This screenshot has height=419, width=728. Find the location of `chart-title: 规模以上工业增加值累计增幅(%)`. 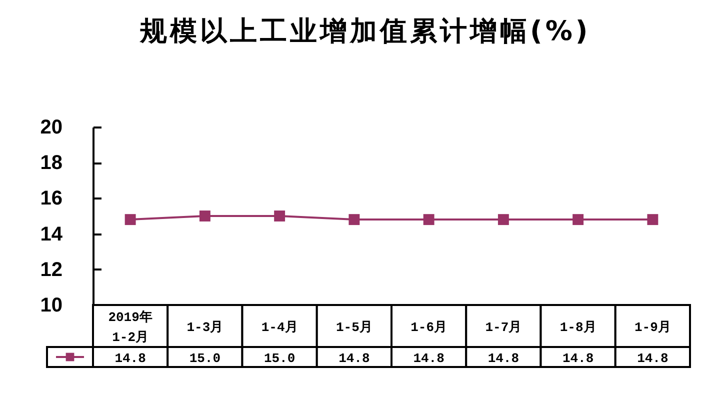

chart-title: 规模以上工业增加值累计增幅(%) is located at coordinates (365, 31).